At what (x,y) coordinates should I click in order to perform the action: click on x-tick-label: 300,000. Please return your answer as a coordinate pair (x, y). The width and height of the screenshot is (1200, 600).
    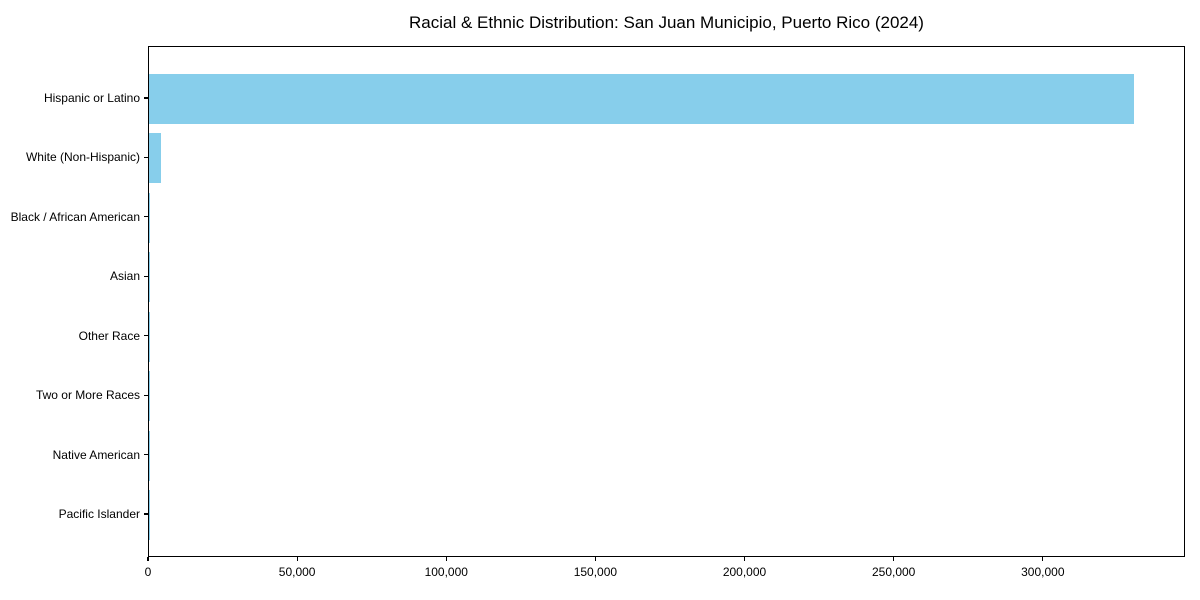
    Looking at the image, I should click on (1043, 572).